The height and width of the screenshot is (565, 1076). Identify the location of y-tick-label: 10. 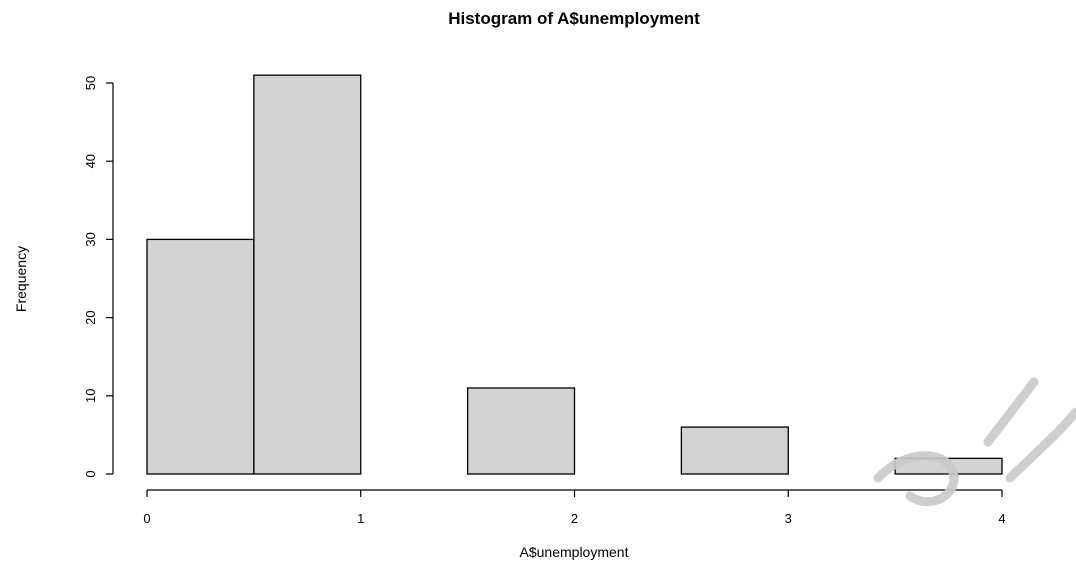
(90, 396).